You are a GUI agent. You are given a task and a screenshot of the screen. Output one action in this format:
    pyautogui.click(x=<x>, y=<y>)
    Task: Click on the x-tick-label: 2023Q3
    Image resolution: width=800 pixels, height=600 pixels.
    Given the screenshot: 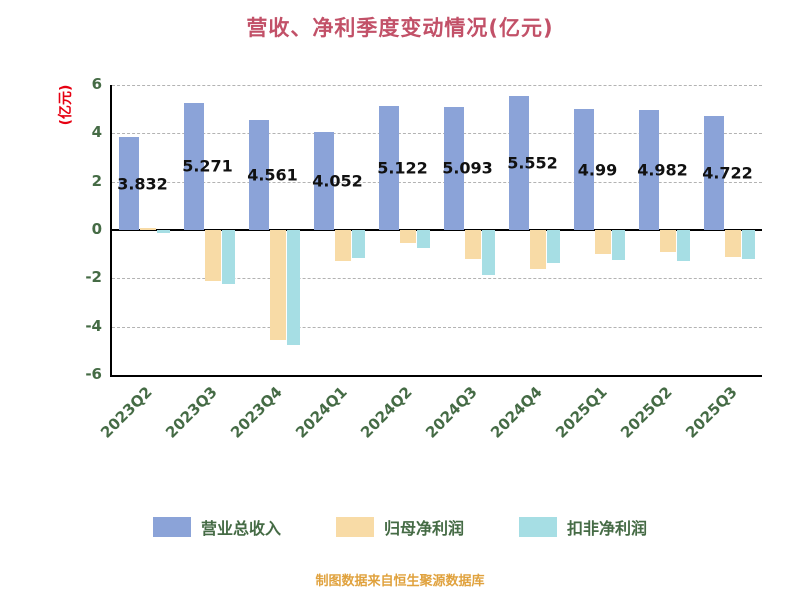 What is the action you would take?
    pyautogui.click(x=191, y=412)
    